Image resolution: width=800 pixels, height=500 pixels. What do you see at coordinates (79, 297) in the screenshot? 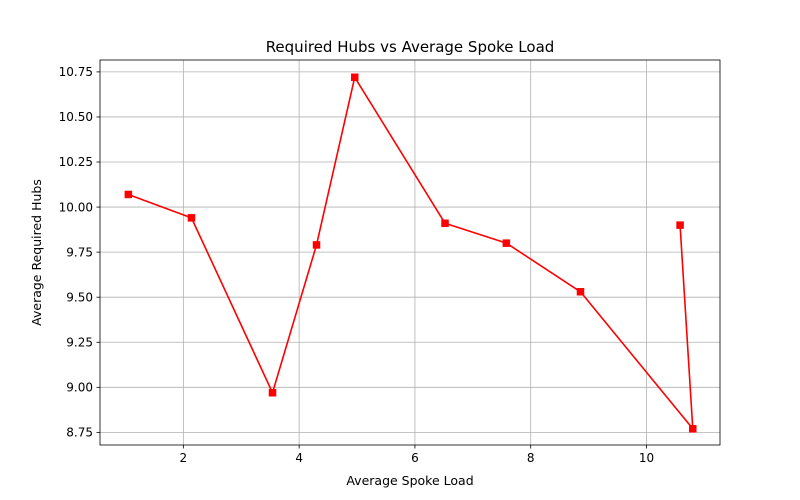
I see `y-tick-label: 9.50` at bounding box center [79, 297].